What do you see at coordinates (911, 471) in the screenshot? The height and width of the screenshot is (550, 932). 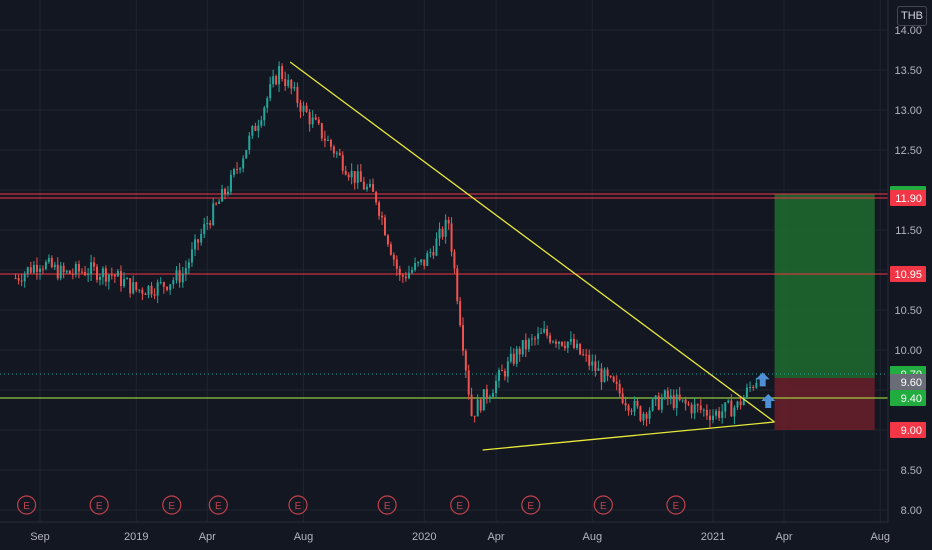 I see `price-tick-label: 8.50` at bounding box center [911, 471].